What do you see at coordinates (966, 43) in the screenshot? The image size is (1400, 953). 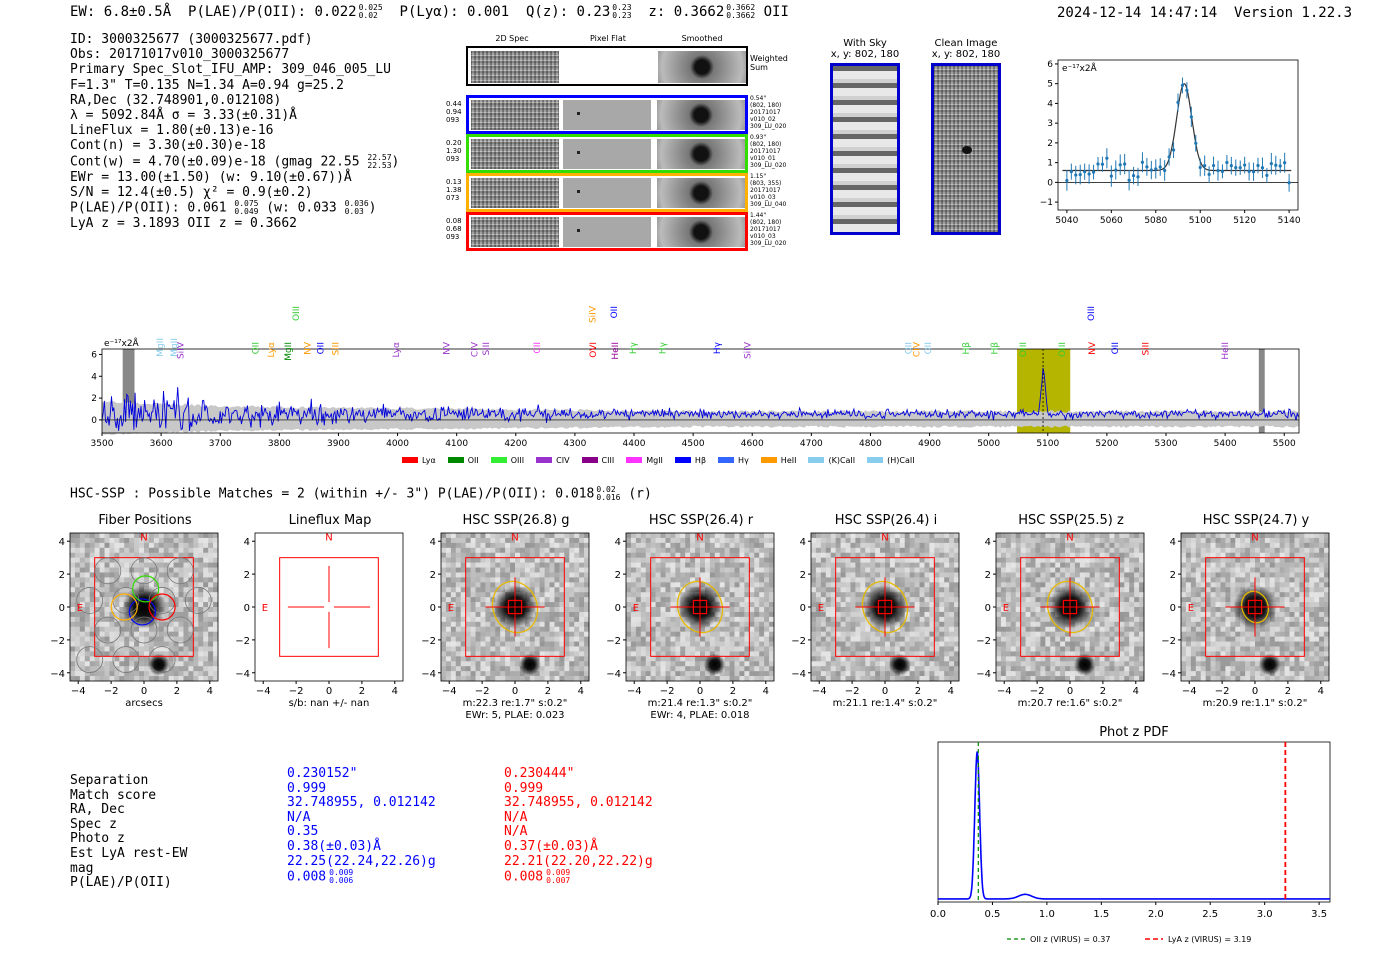 I see `clean-title: Clean Image` at bounding box center [966, 43].